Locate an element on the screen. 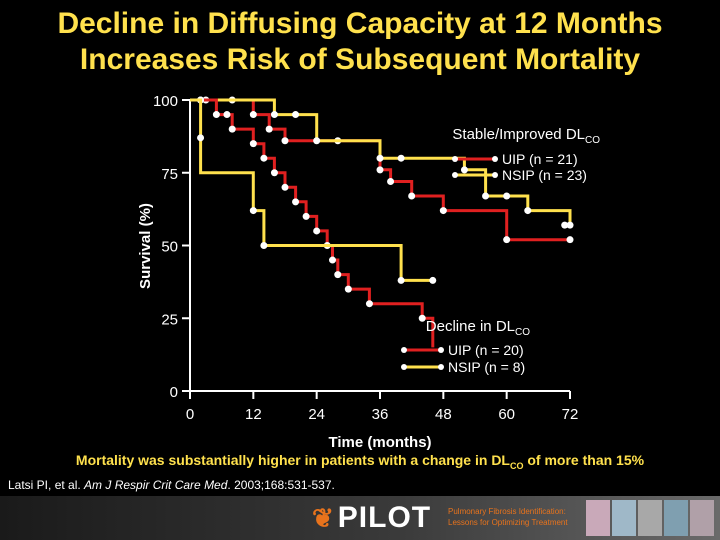 This screenshot has height=540, width=720. pilot-logo: ❦ PILOT is located at coordinates (372, 517).